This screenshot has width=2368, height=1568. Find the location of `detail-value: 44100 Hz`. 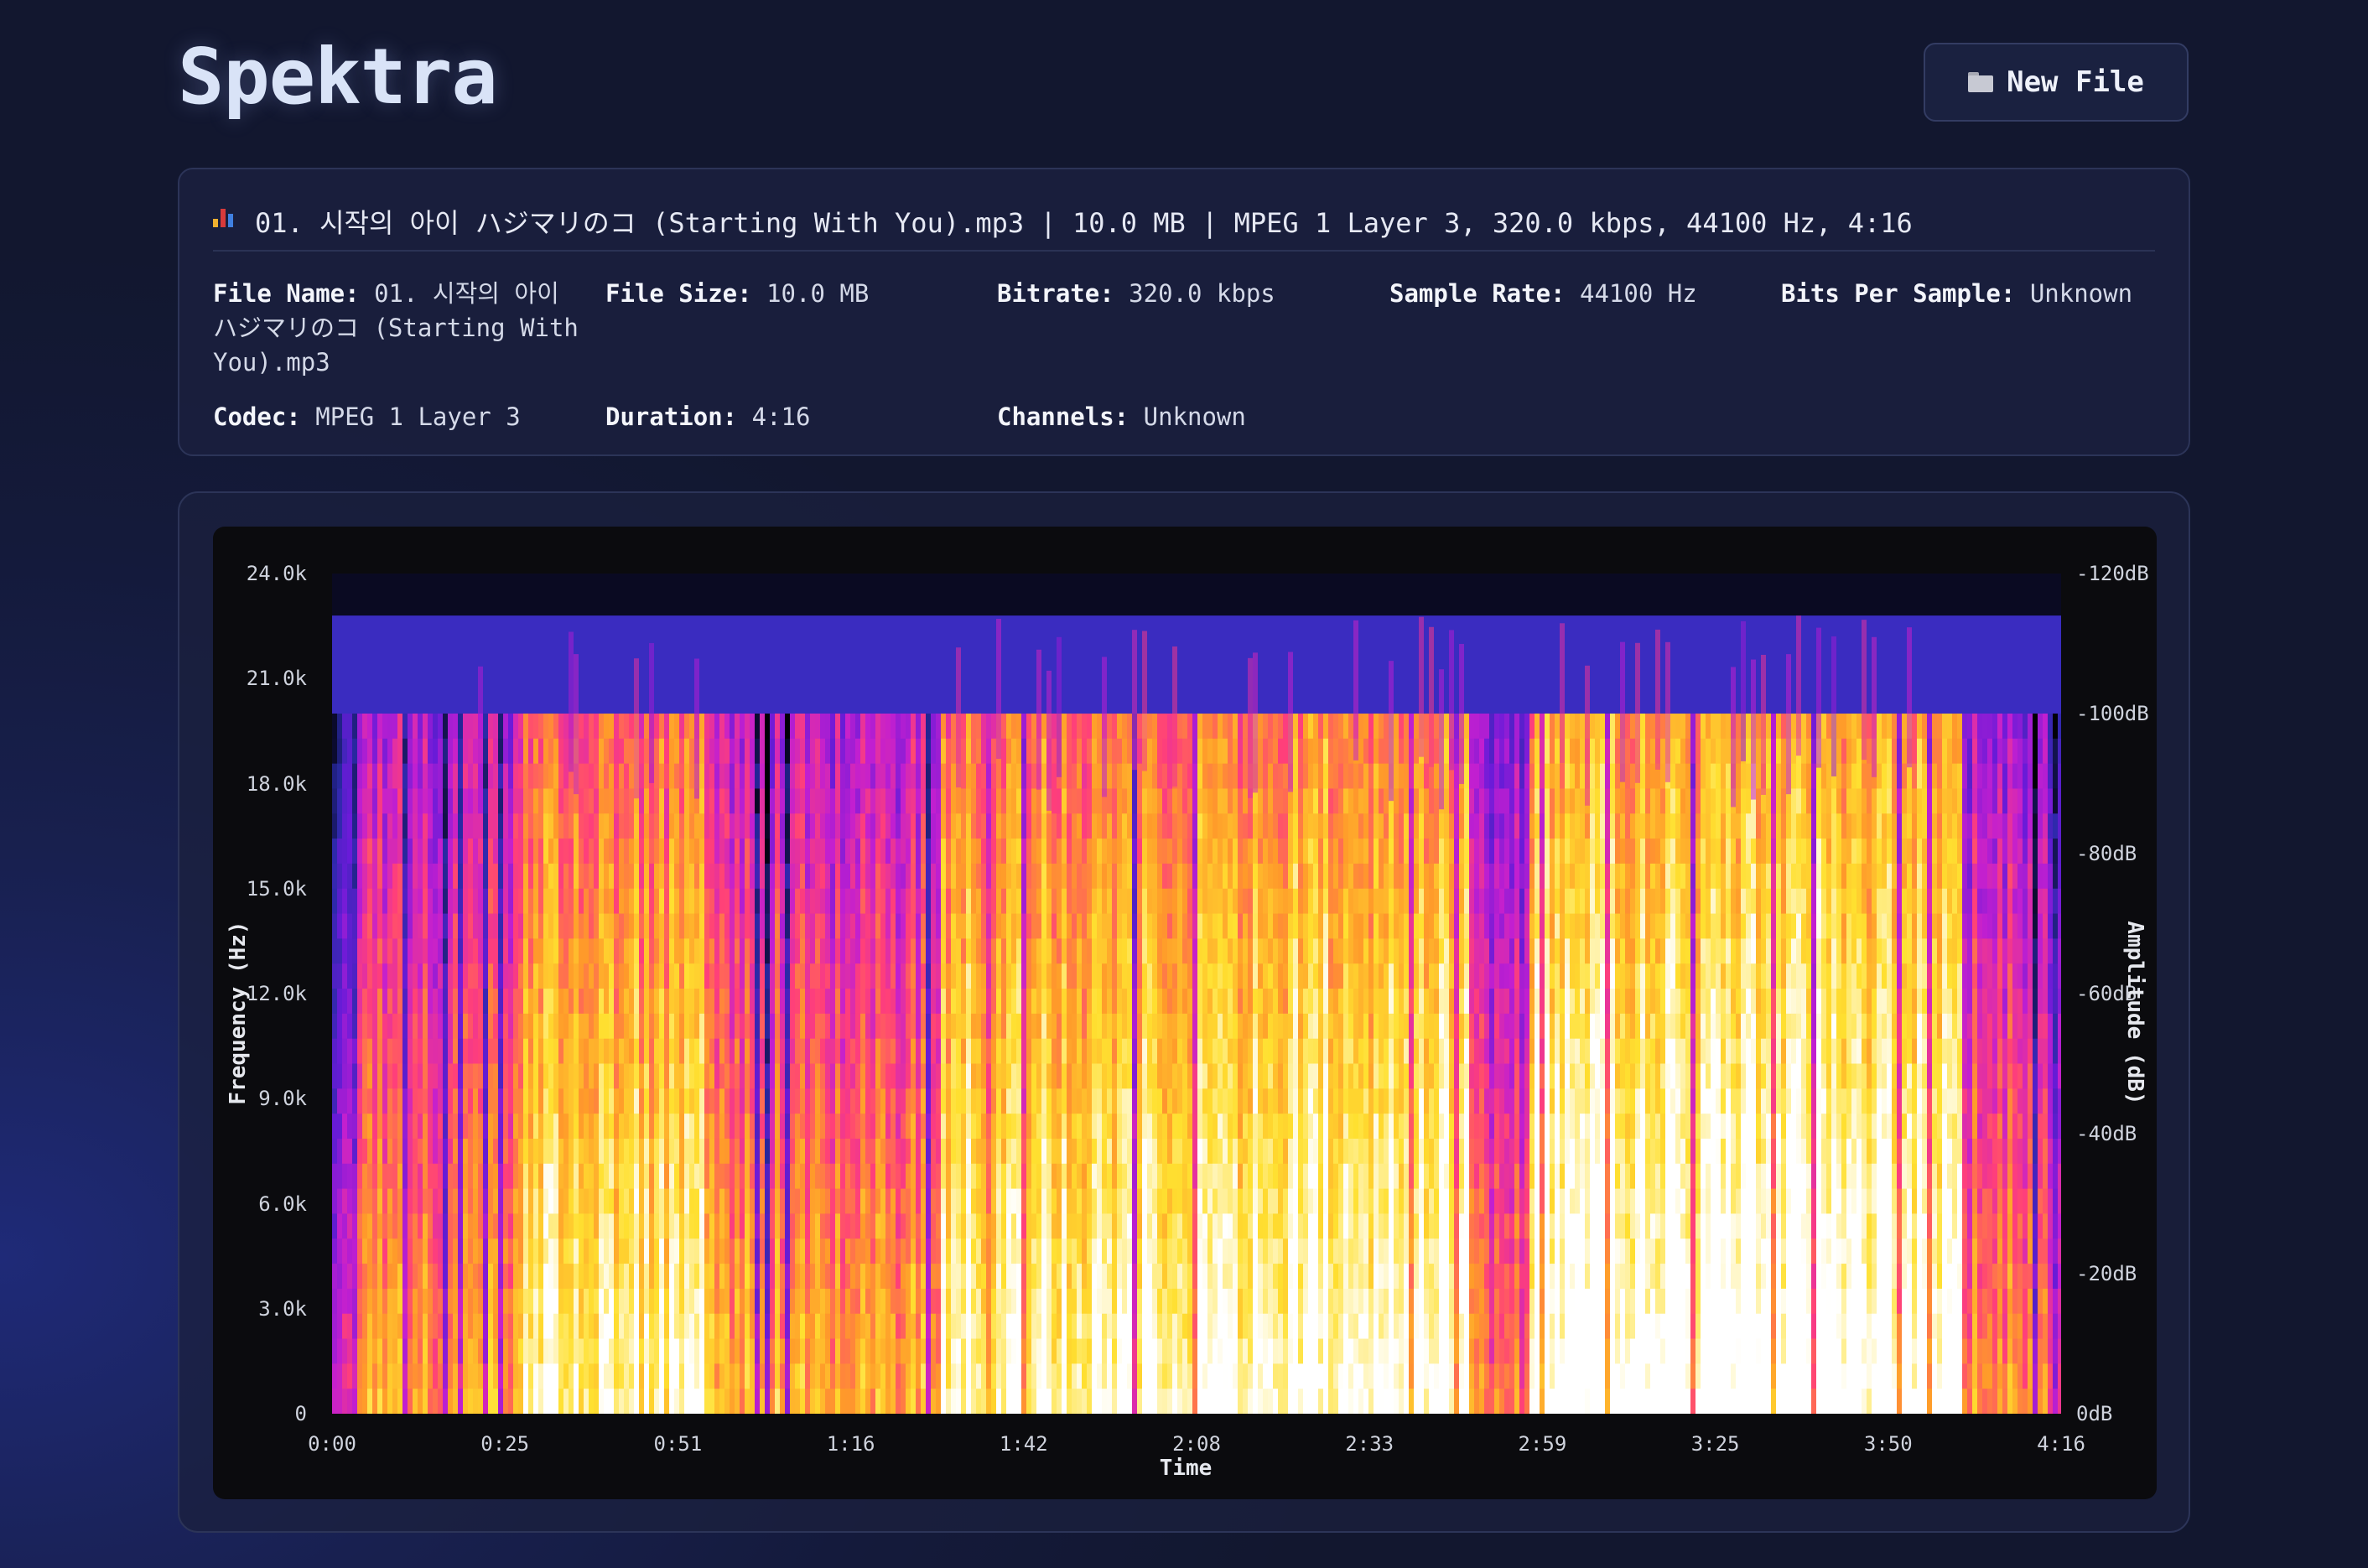

detail-value: 44100 Hz is located at coordinates (1638, 293).